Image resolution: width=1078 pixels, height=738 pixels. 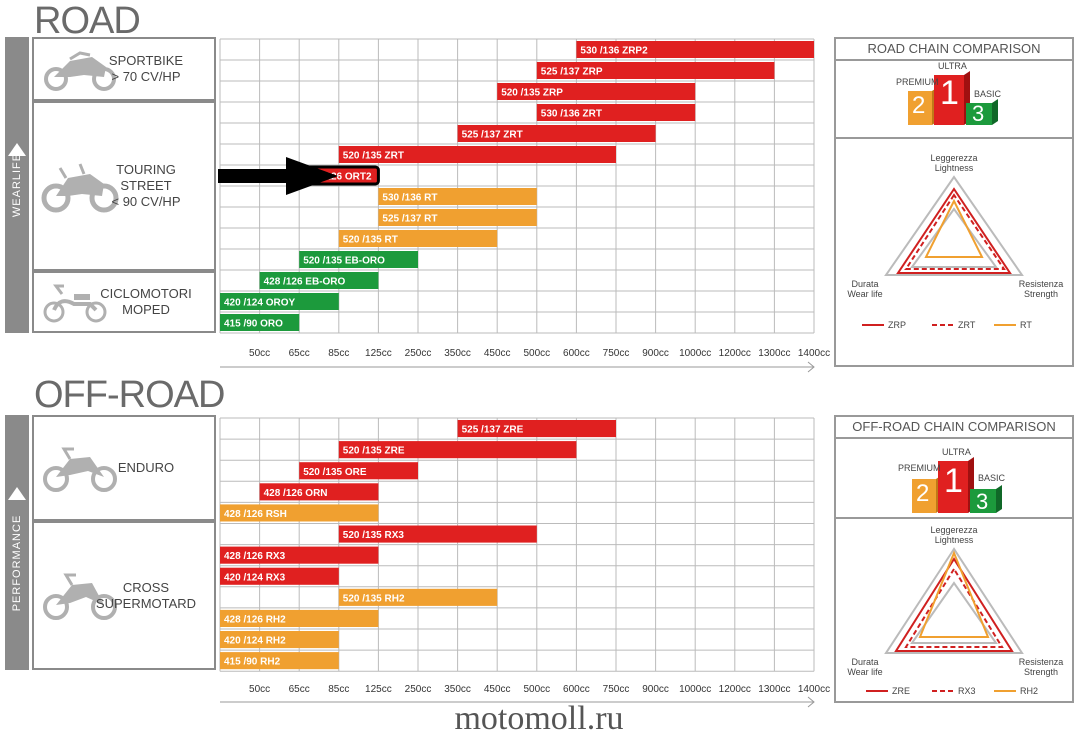 What do you see at coordinates (897, 325) in the screenshot?
I see `legend-zrp: ZRP` at bounding box center [897, 325].